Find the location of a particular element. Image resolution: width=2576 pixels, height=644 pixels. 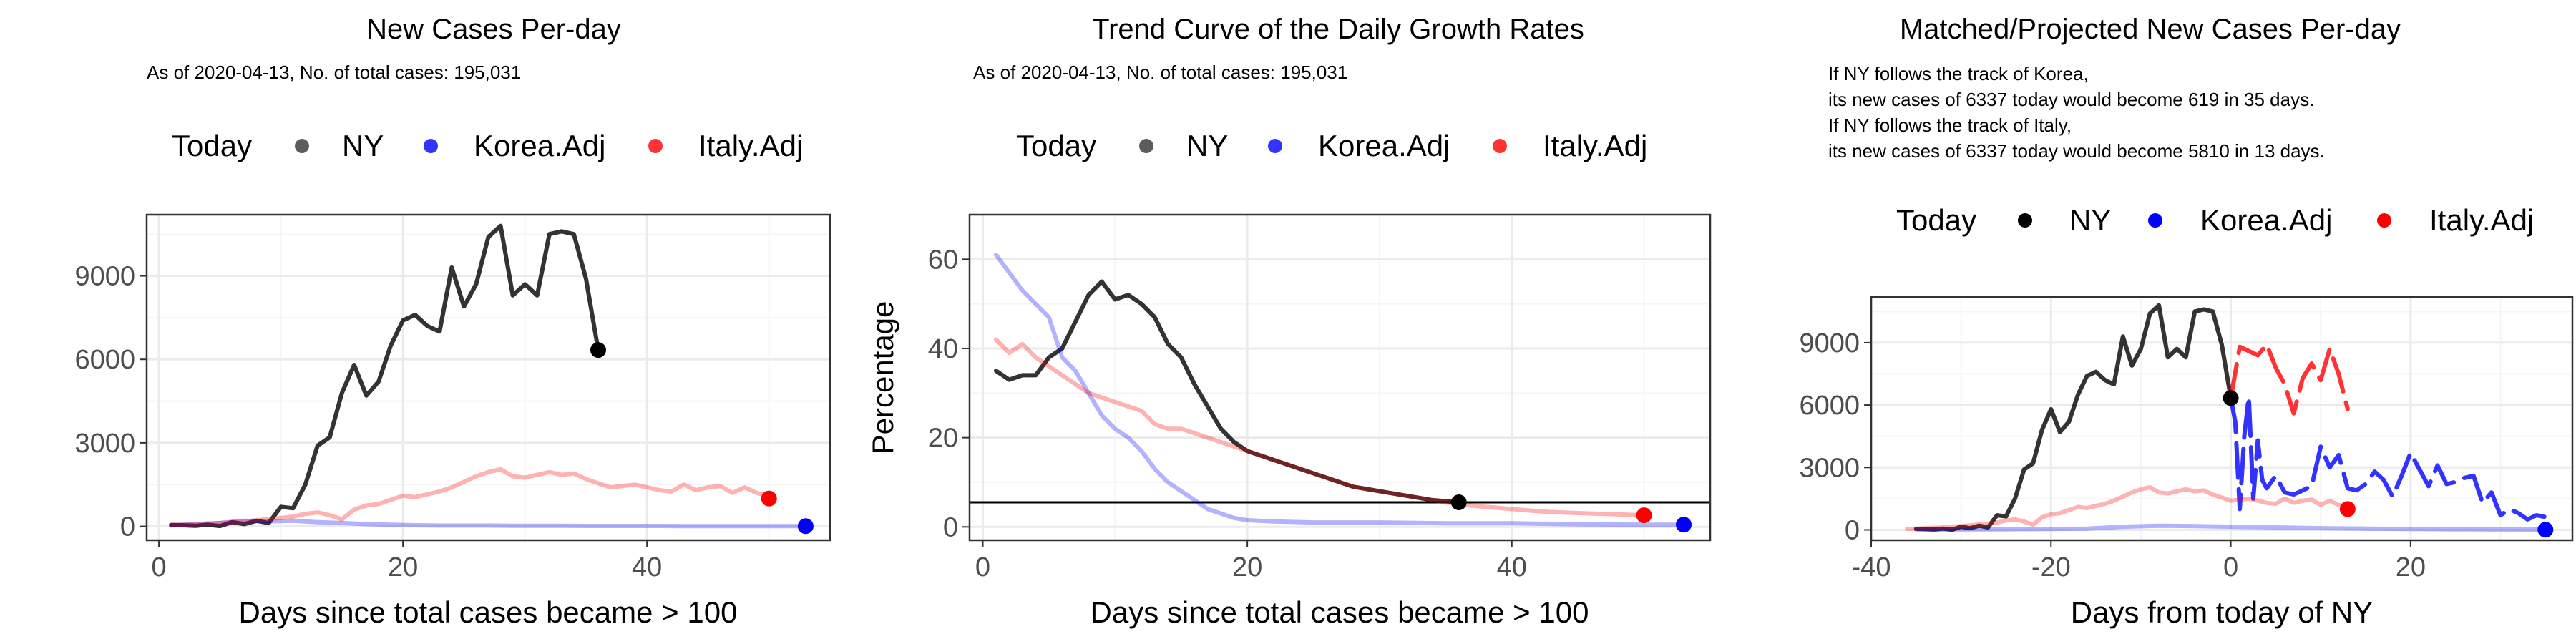

x-axis-title: Days from today of NY is located at coordinates (2222, 612).